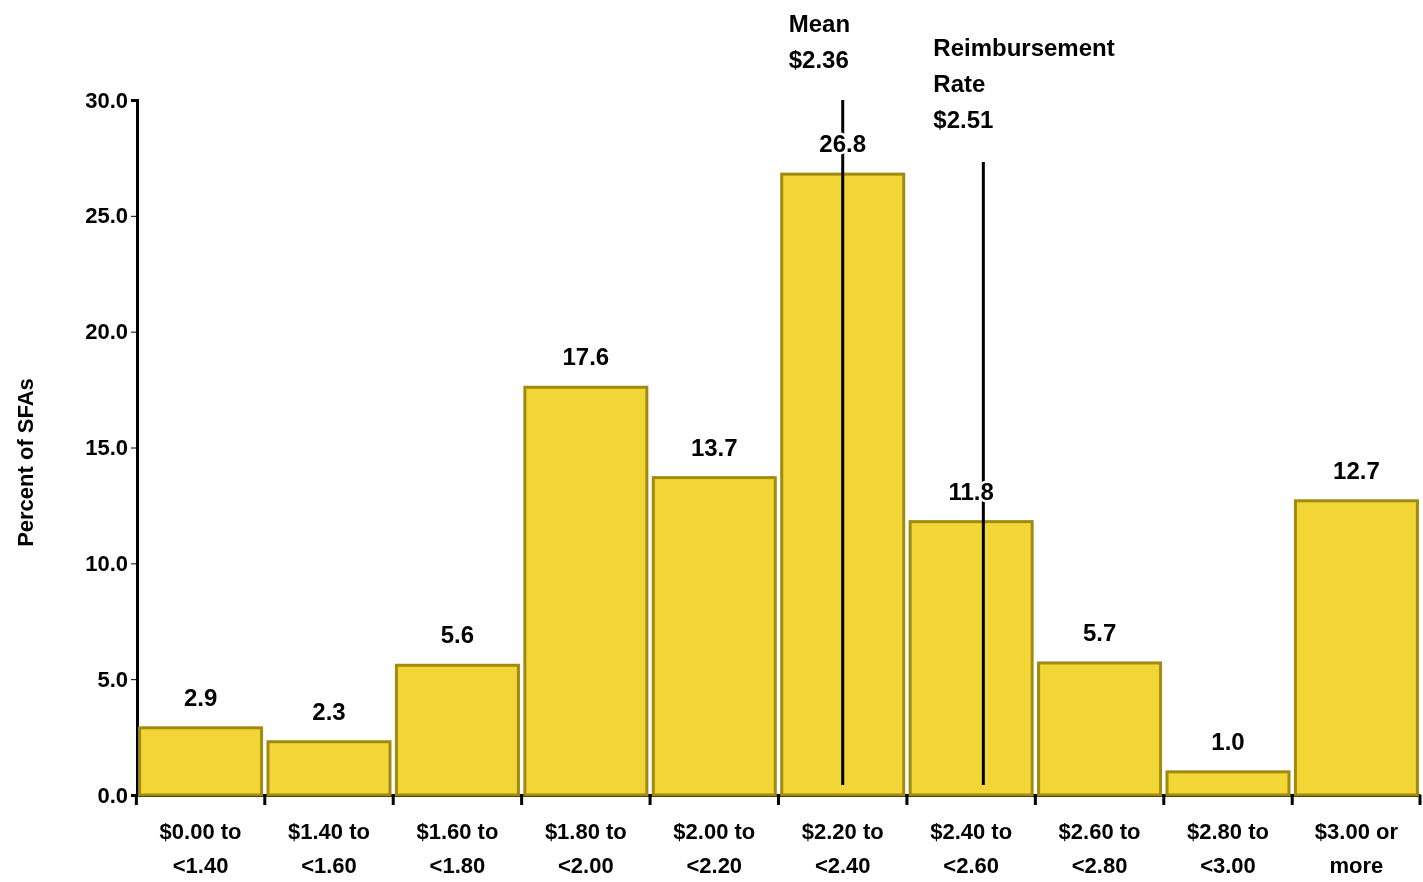 The width and height of the screenshot is (1423, 882). What do you see at coordinates (329, 711) in the screenshot?
I see `data-label: 2.3` at bounding box center [329, 711].